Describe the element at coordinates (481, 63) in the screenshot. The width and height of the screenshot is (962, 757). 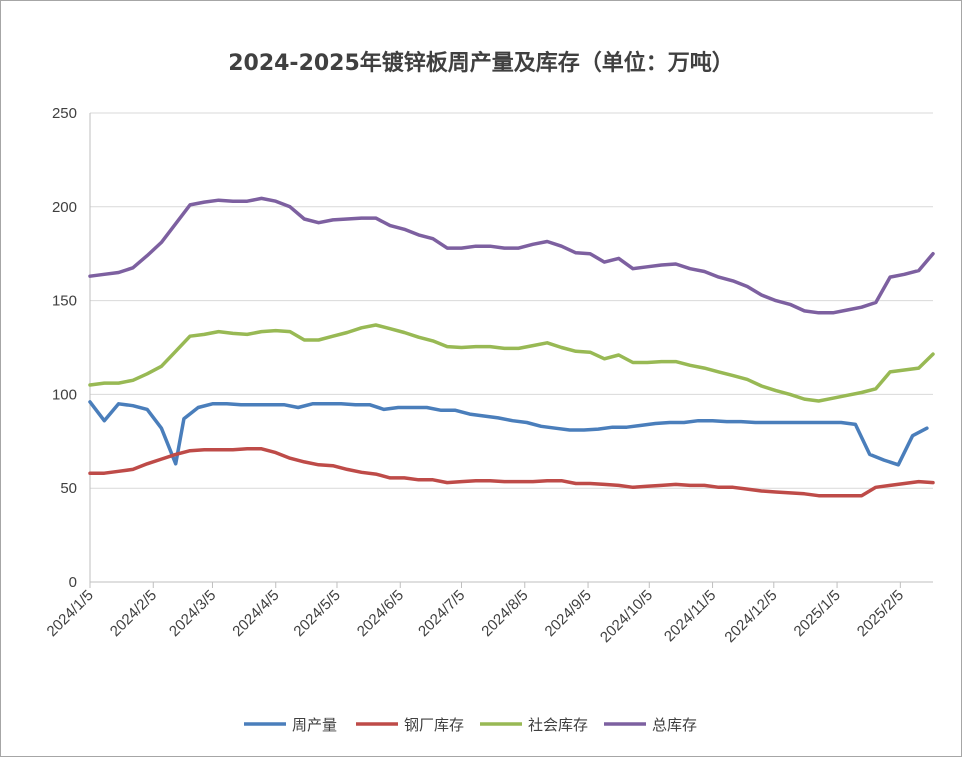
I see `chart-title: 2024-2025年镀锌板周产量及库存（单位：万吨）` at that location.